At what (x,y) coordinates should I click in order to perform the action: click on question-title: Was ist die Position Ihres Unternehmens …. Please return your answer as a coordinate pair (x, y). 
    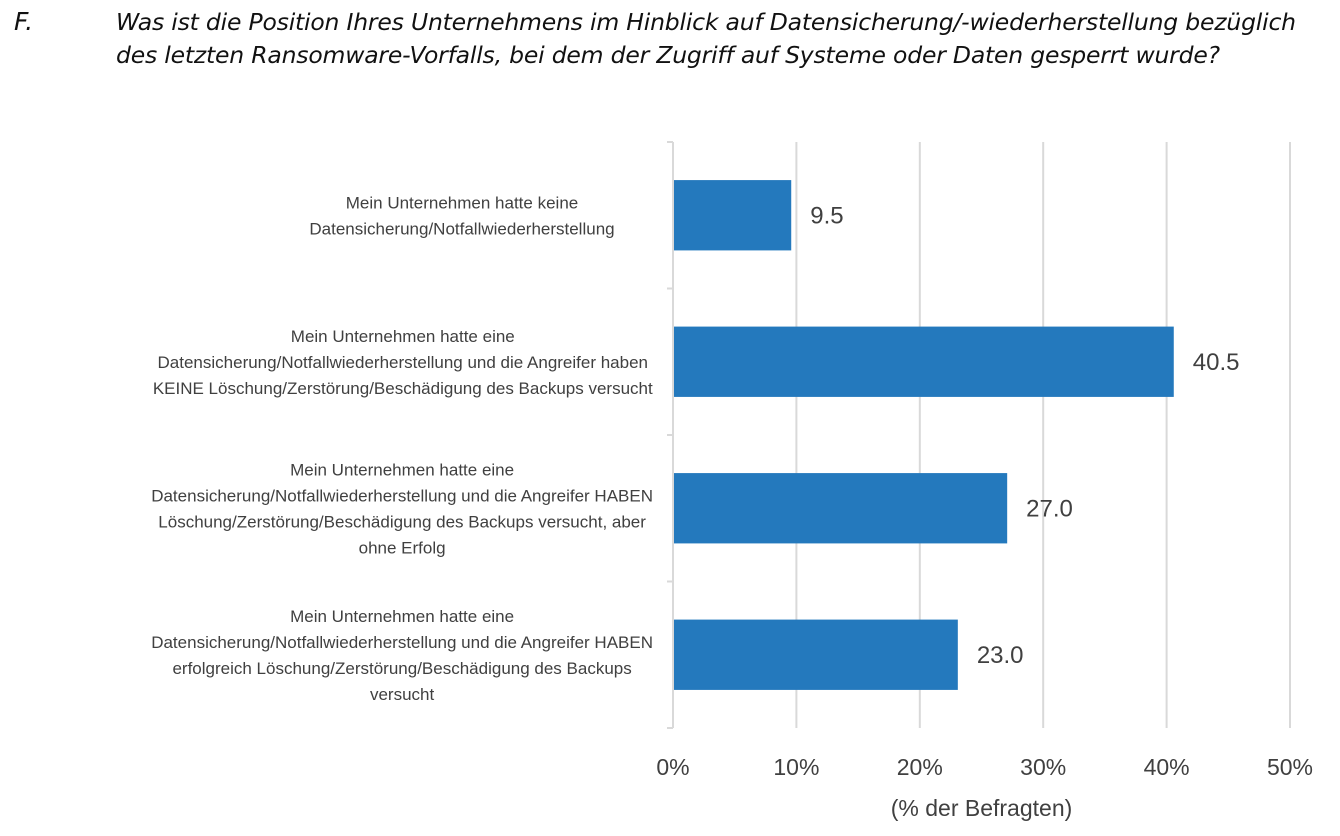
    Looking at the image, I should click on (706, 38).